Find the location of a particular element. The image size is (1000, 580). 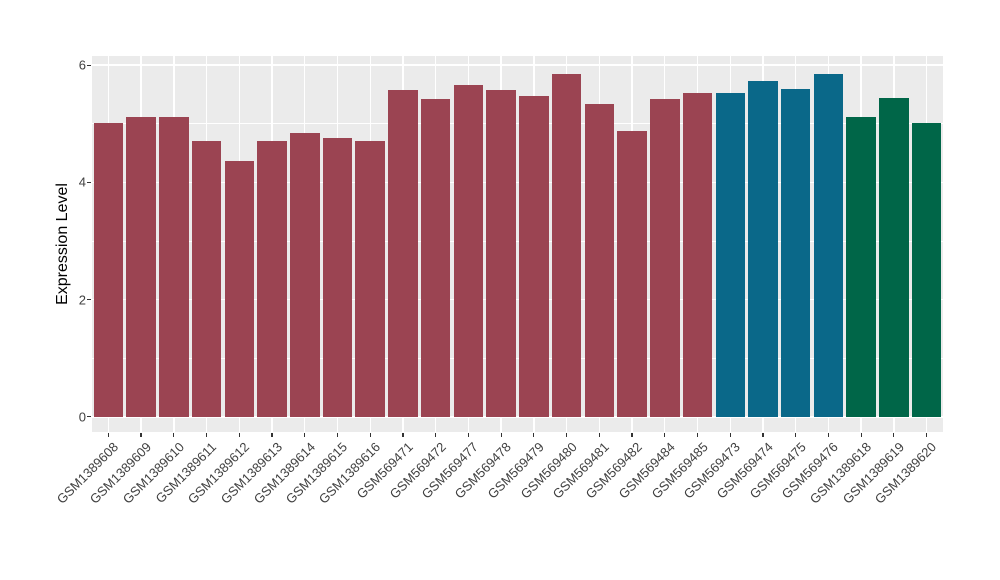

y-tick-label: 4 is located at coordinates (82, 182).